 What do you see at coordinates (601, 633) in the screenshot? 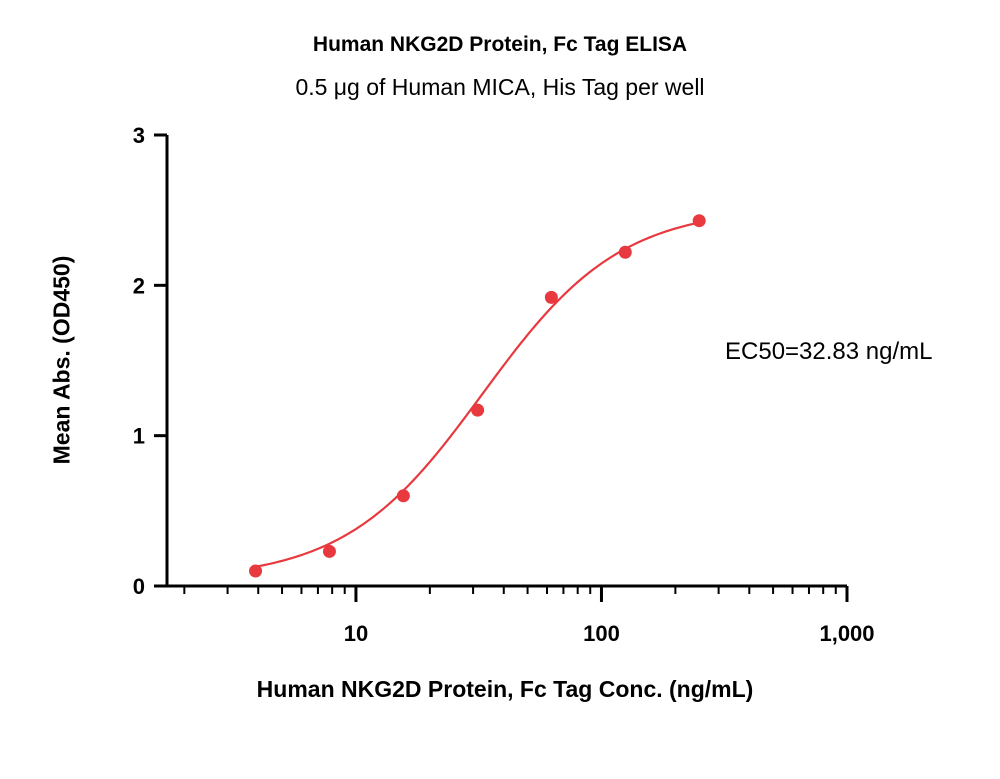
I see `x-tick-label: 100` at bounding box center [601, 633].